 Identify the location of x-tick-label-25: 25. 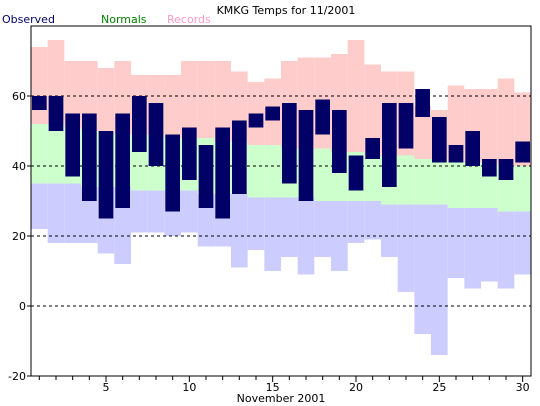
(439, 387).